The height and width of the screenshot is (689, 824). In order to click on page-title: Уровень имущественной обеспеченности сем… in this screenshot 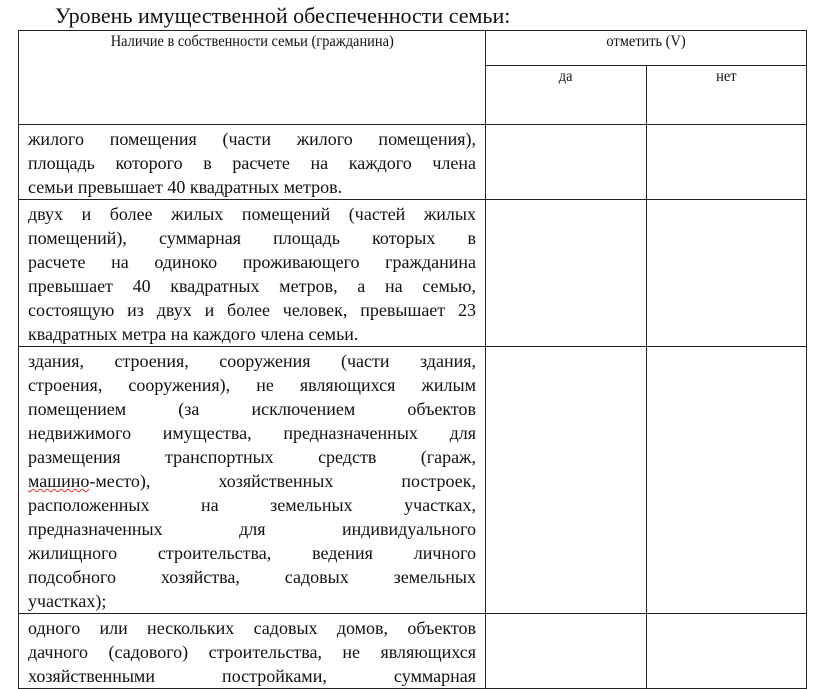, I will do `click(283, 15)`.